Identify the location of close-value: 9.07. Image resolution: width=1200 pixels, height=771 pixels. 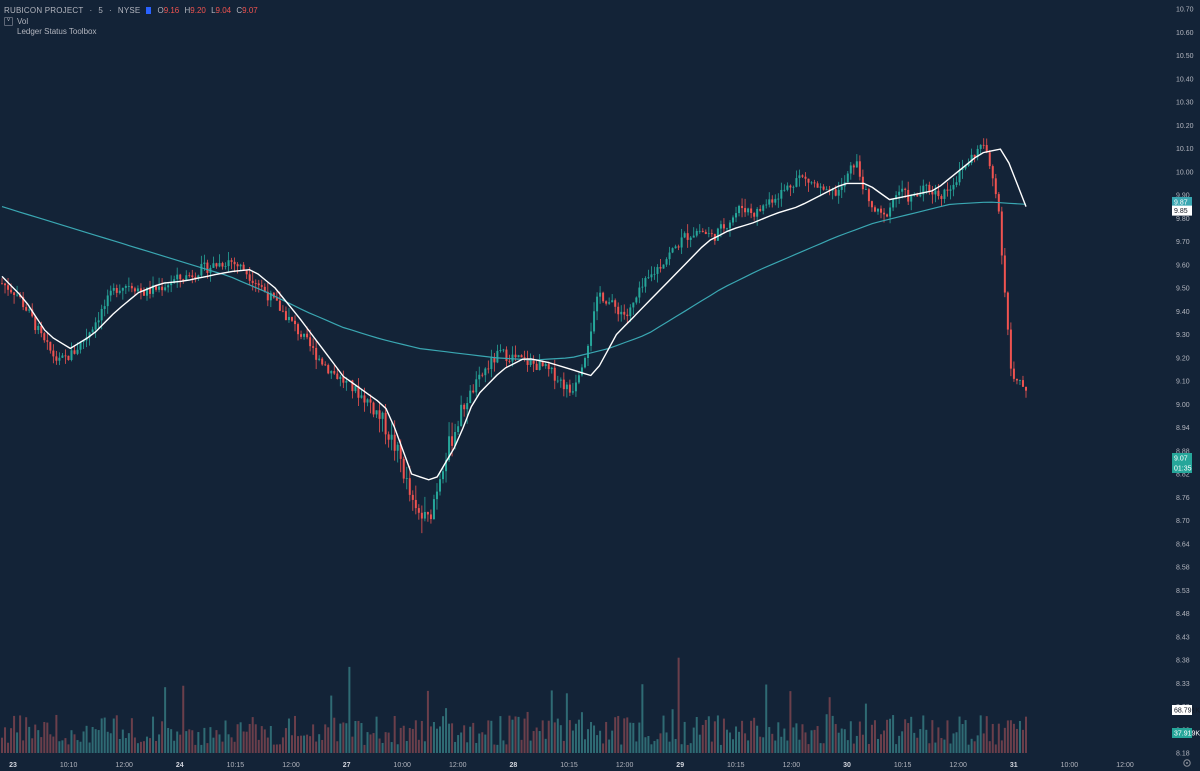
(250, 10).